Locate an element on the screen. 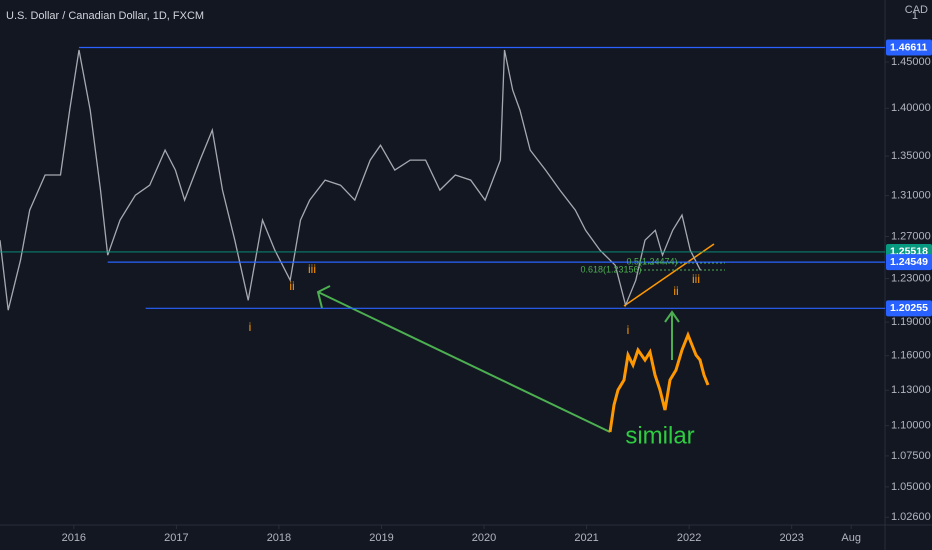 The image size is (932, 550). currency-label: CAD is located at coordinates (916, 10).